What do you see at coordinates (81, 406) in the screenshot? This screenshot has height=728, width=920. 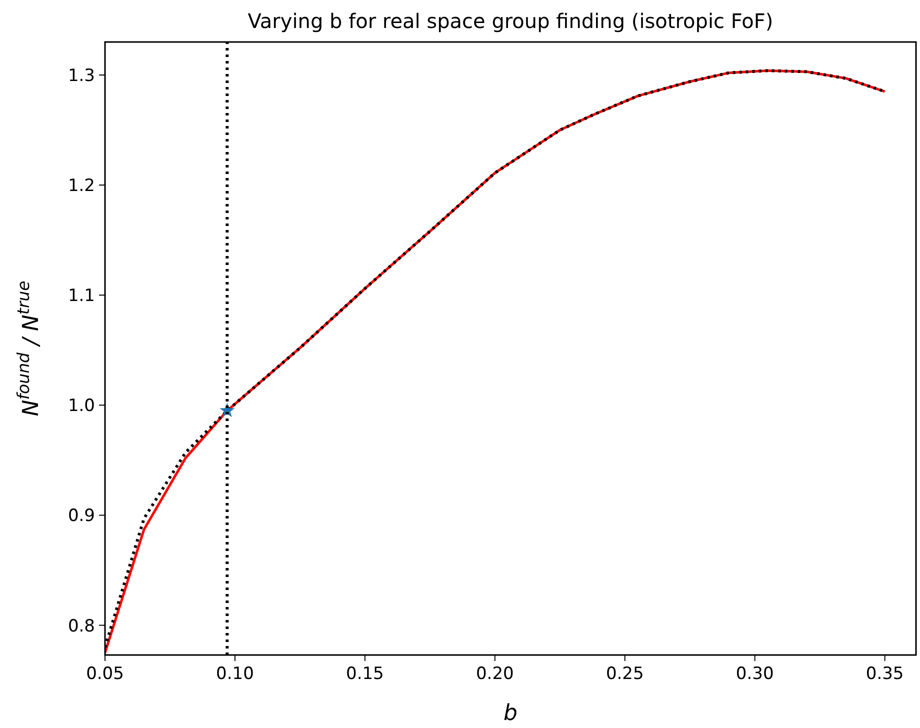 I see `y-tick-label: 1.0` at bounding box center [81, 406].